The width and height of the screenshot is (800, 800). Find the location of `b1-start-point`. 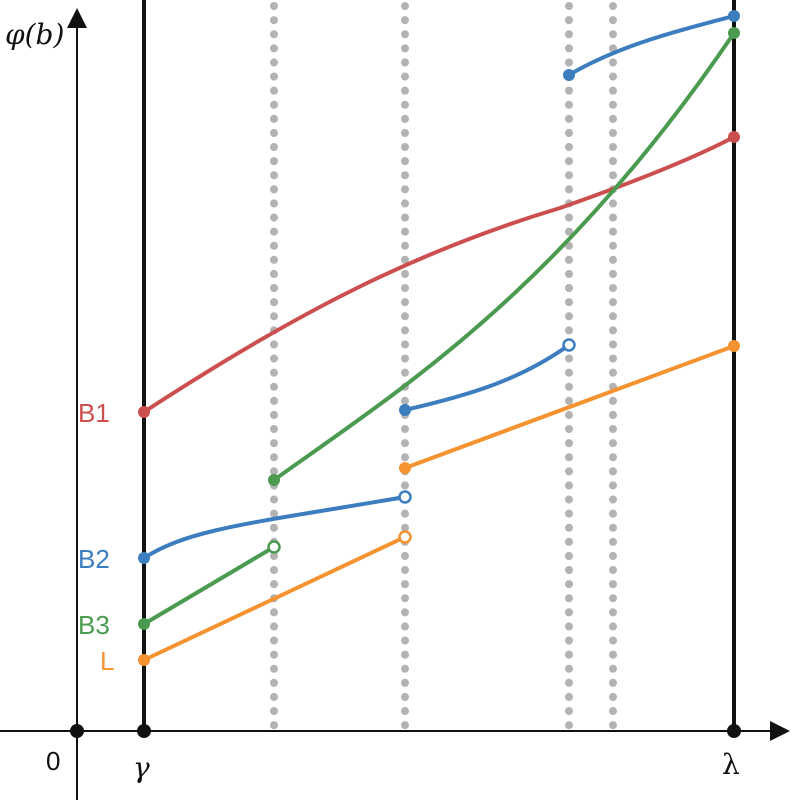

b1-start-point is located at coordinates (144, 412).